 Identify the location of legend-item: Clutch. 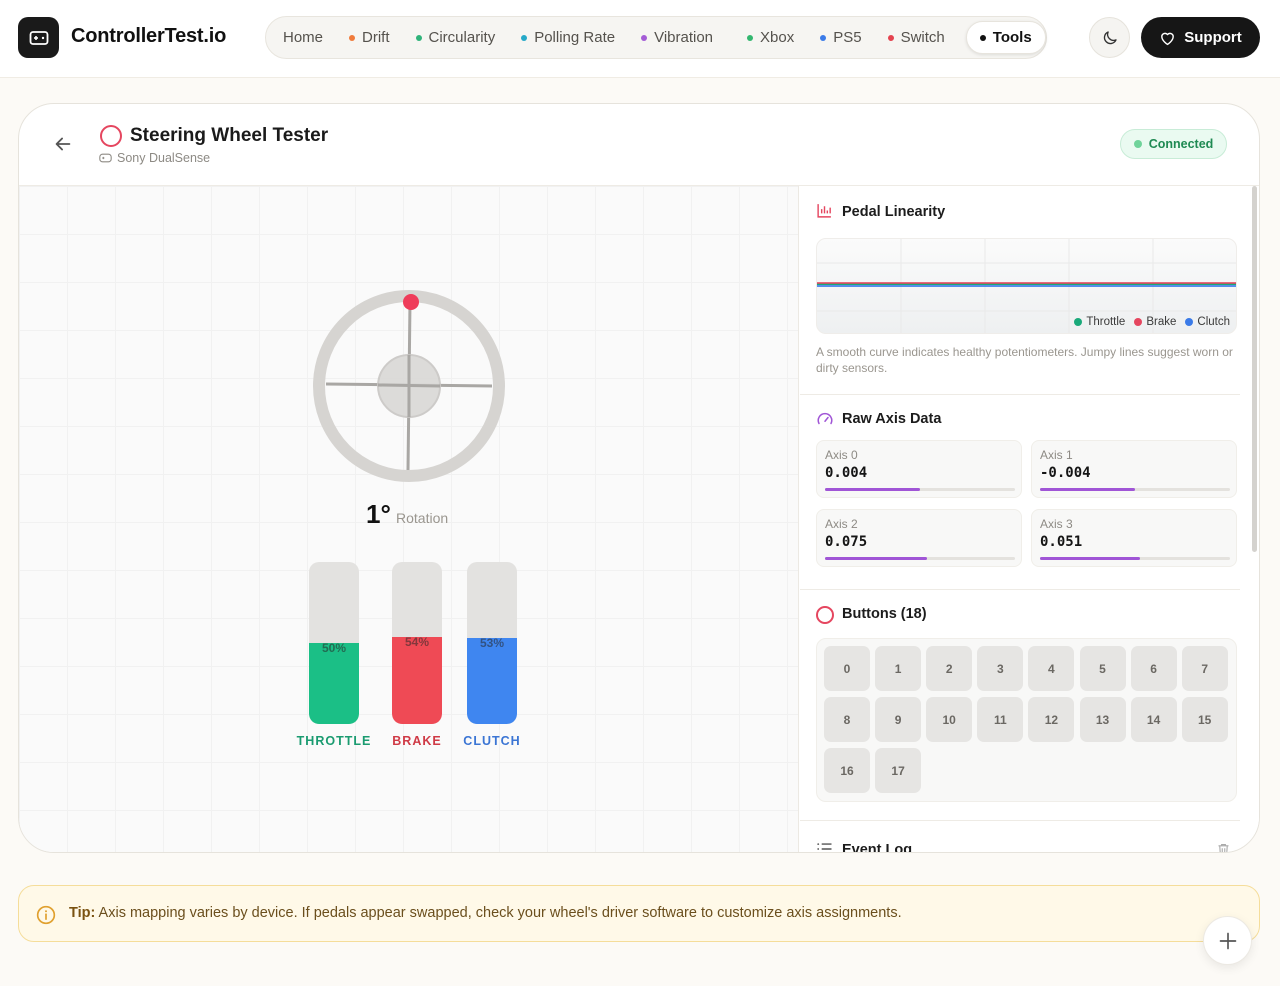
(1207, 322).